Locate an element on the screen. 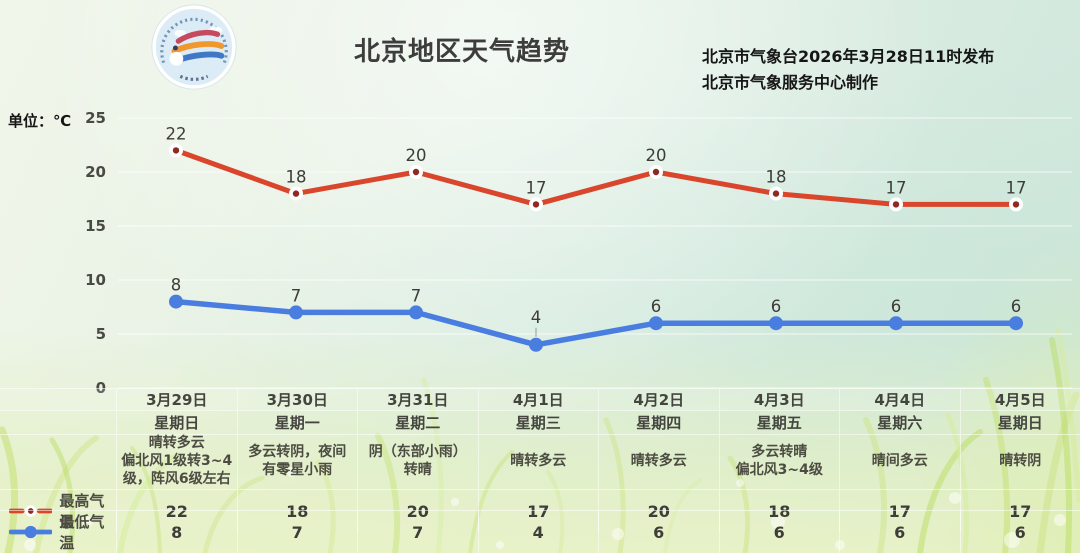  date-cell: 3月29日 is located at coordinates (176, 399).